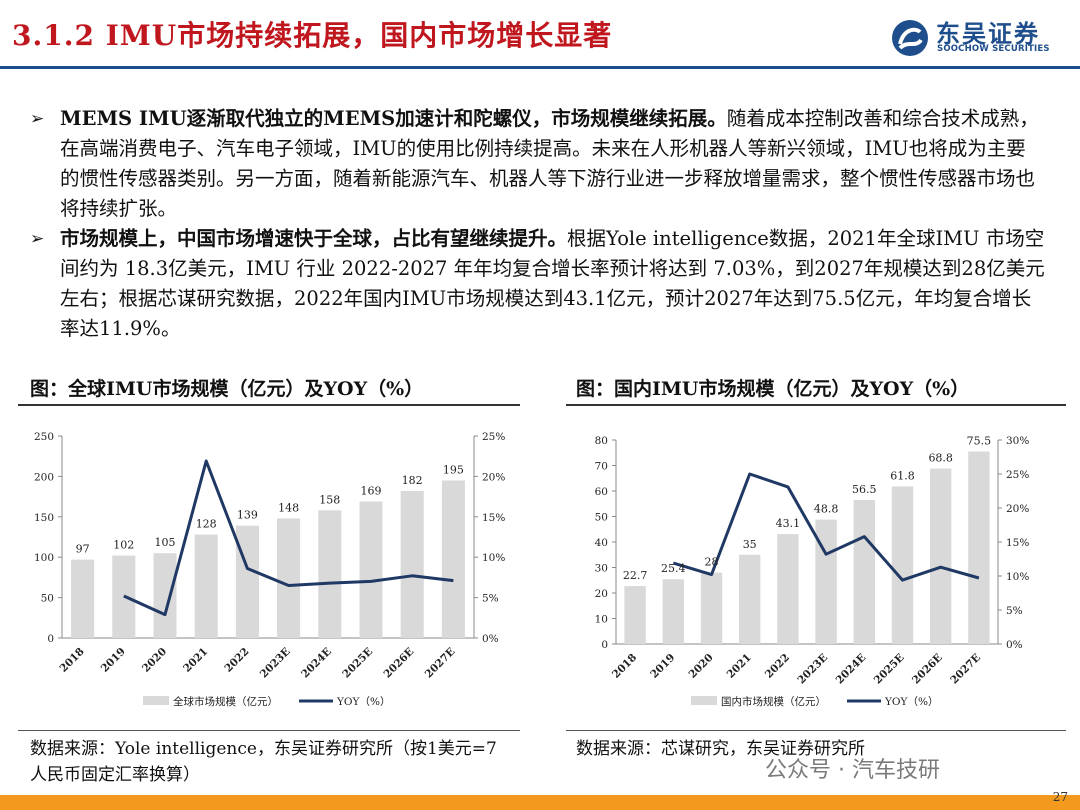 Image resolution: width=1080 pixels, height=810 pixels. I want to click on bar-value-label: 68.8, so click(940, 458).